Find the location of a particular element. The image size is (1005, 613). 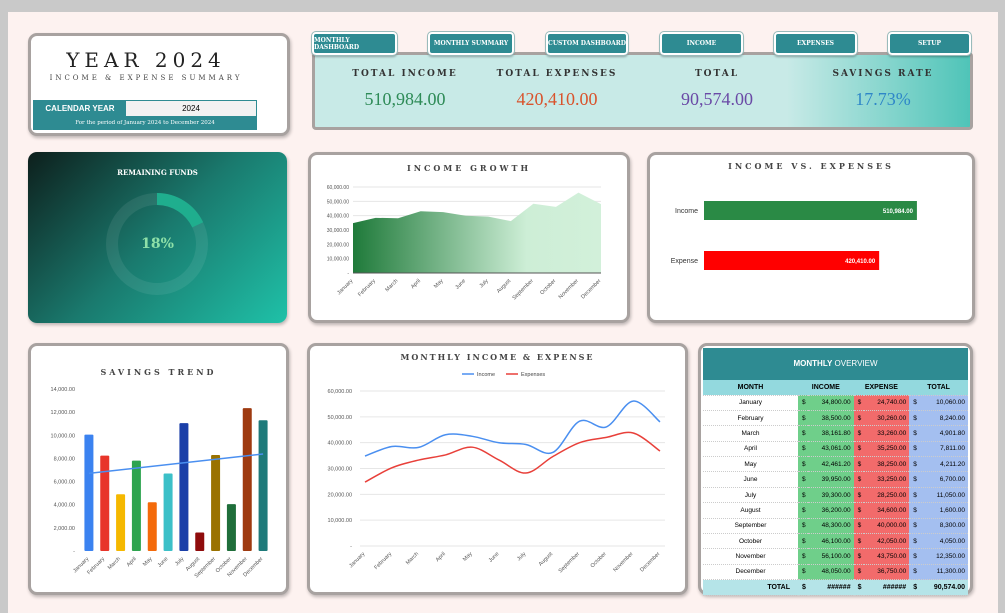

remaining-funds-donut is located at coordinates (157, 244).